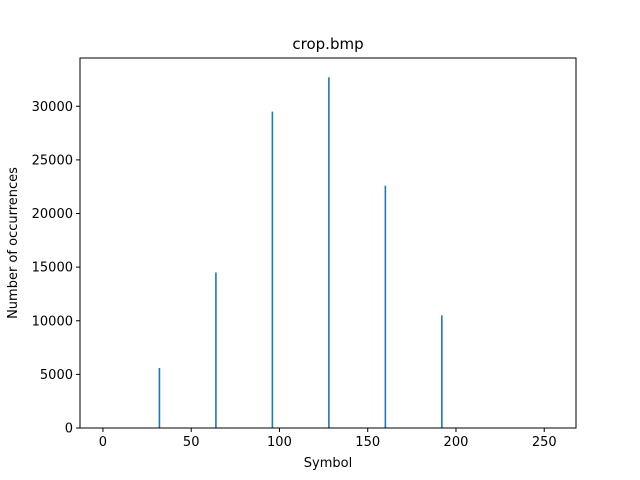 The width and height of the screenshot is (640, 480). Describe the element at coordinates (52, 214) in the screenshot. I see `y-tick-label: 20000` at that location.